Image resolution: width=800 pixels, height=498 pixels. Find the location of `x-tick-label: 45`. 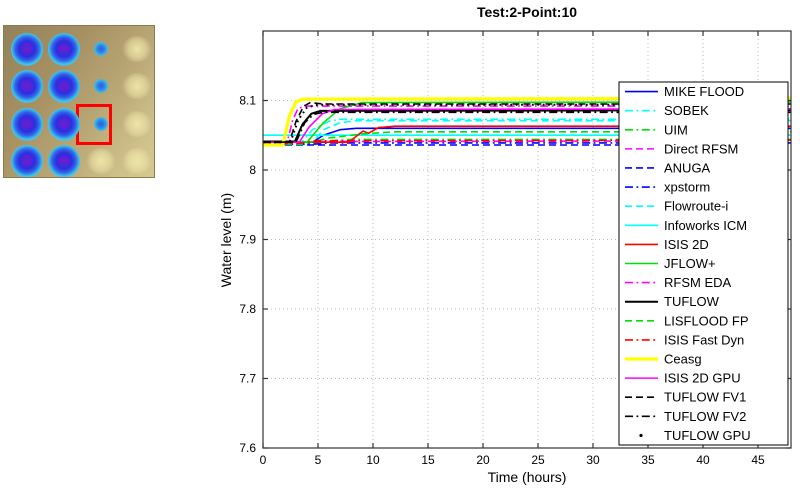

x-tick-label: 45 is located at coordinates (758, 460).